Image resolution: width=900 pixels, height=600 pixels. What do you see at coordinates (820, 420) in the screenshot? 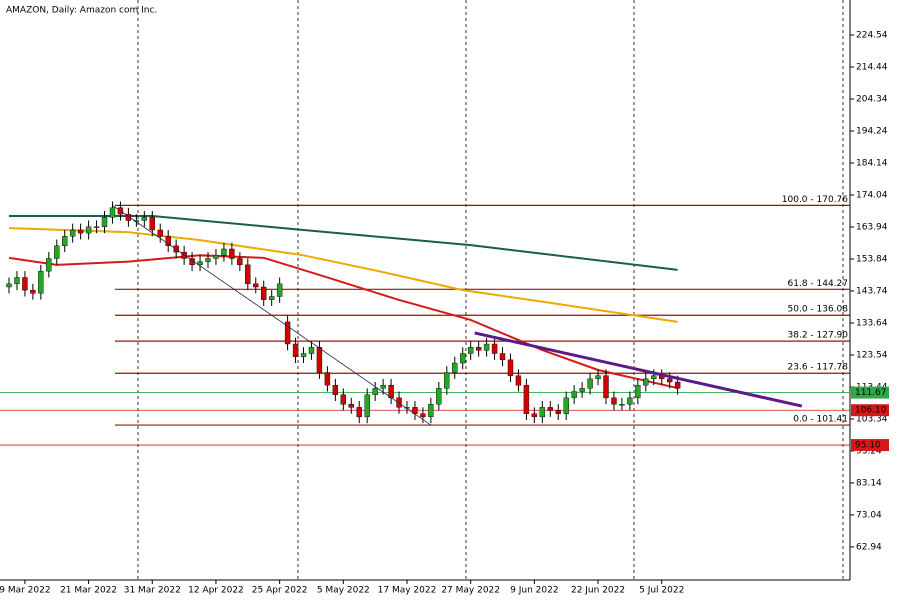
I see `fib-label: 0.0 - 101.41` at bounding box center [820, 420].